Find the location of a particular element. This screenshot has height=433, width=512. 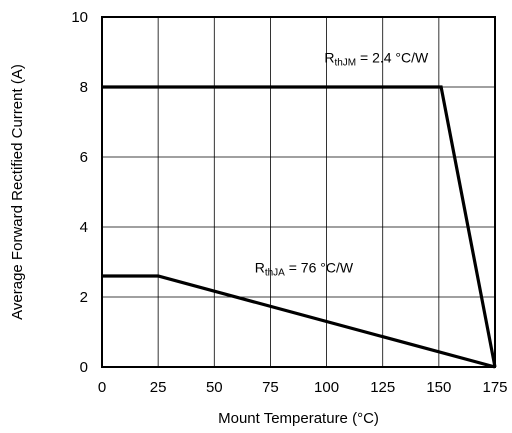

annotation-rthja-value: = 76 °C/W is located at coordinates (319, 268).